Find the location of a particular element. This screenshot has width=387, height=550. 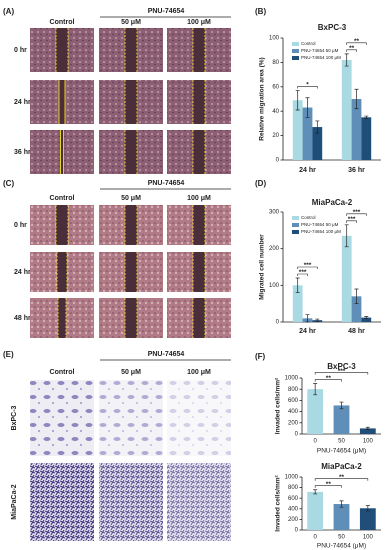

y-tick-label: 60 is located at coordinates (275, 87).